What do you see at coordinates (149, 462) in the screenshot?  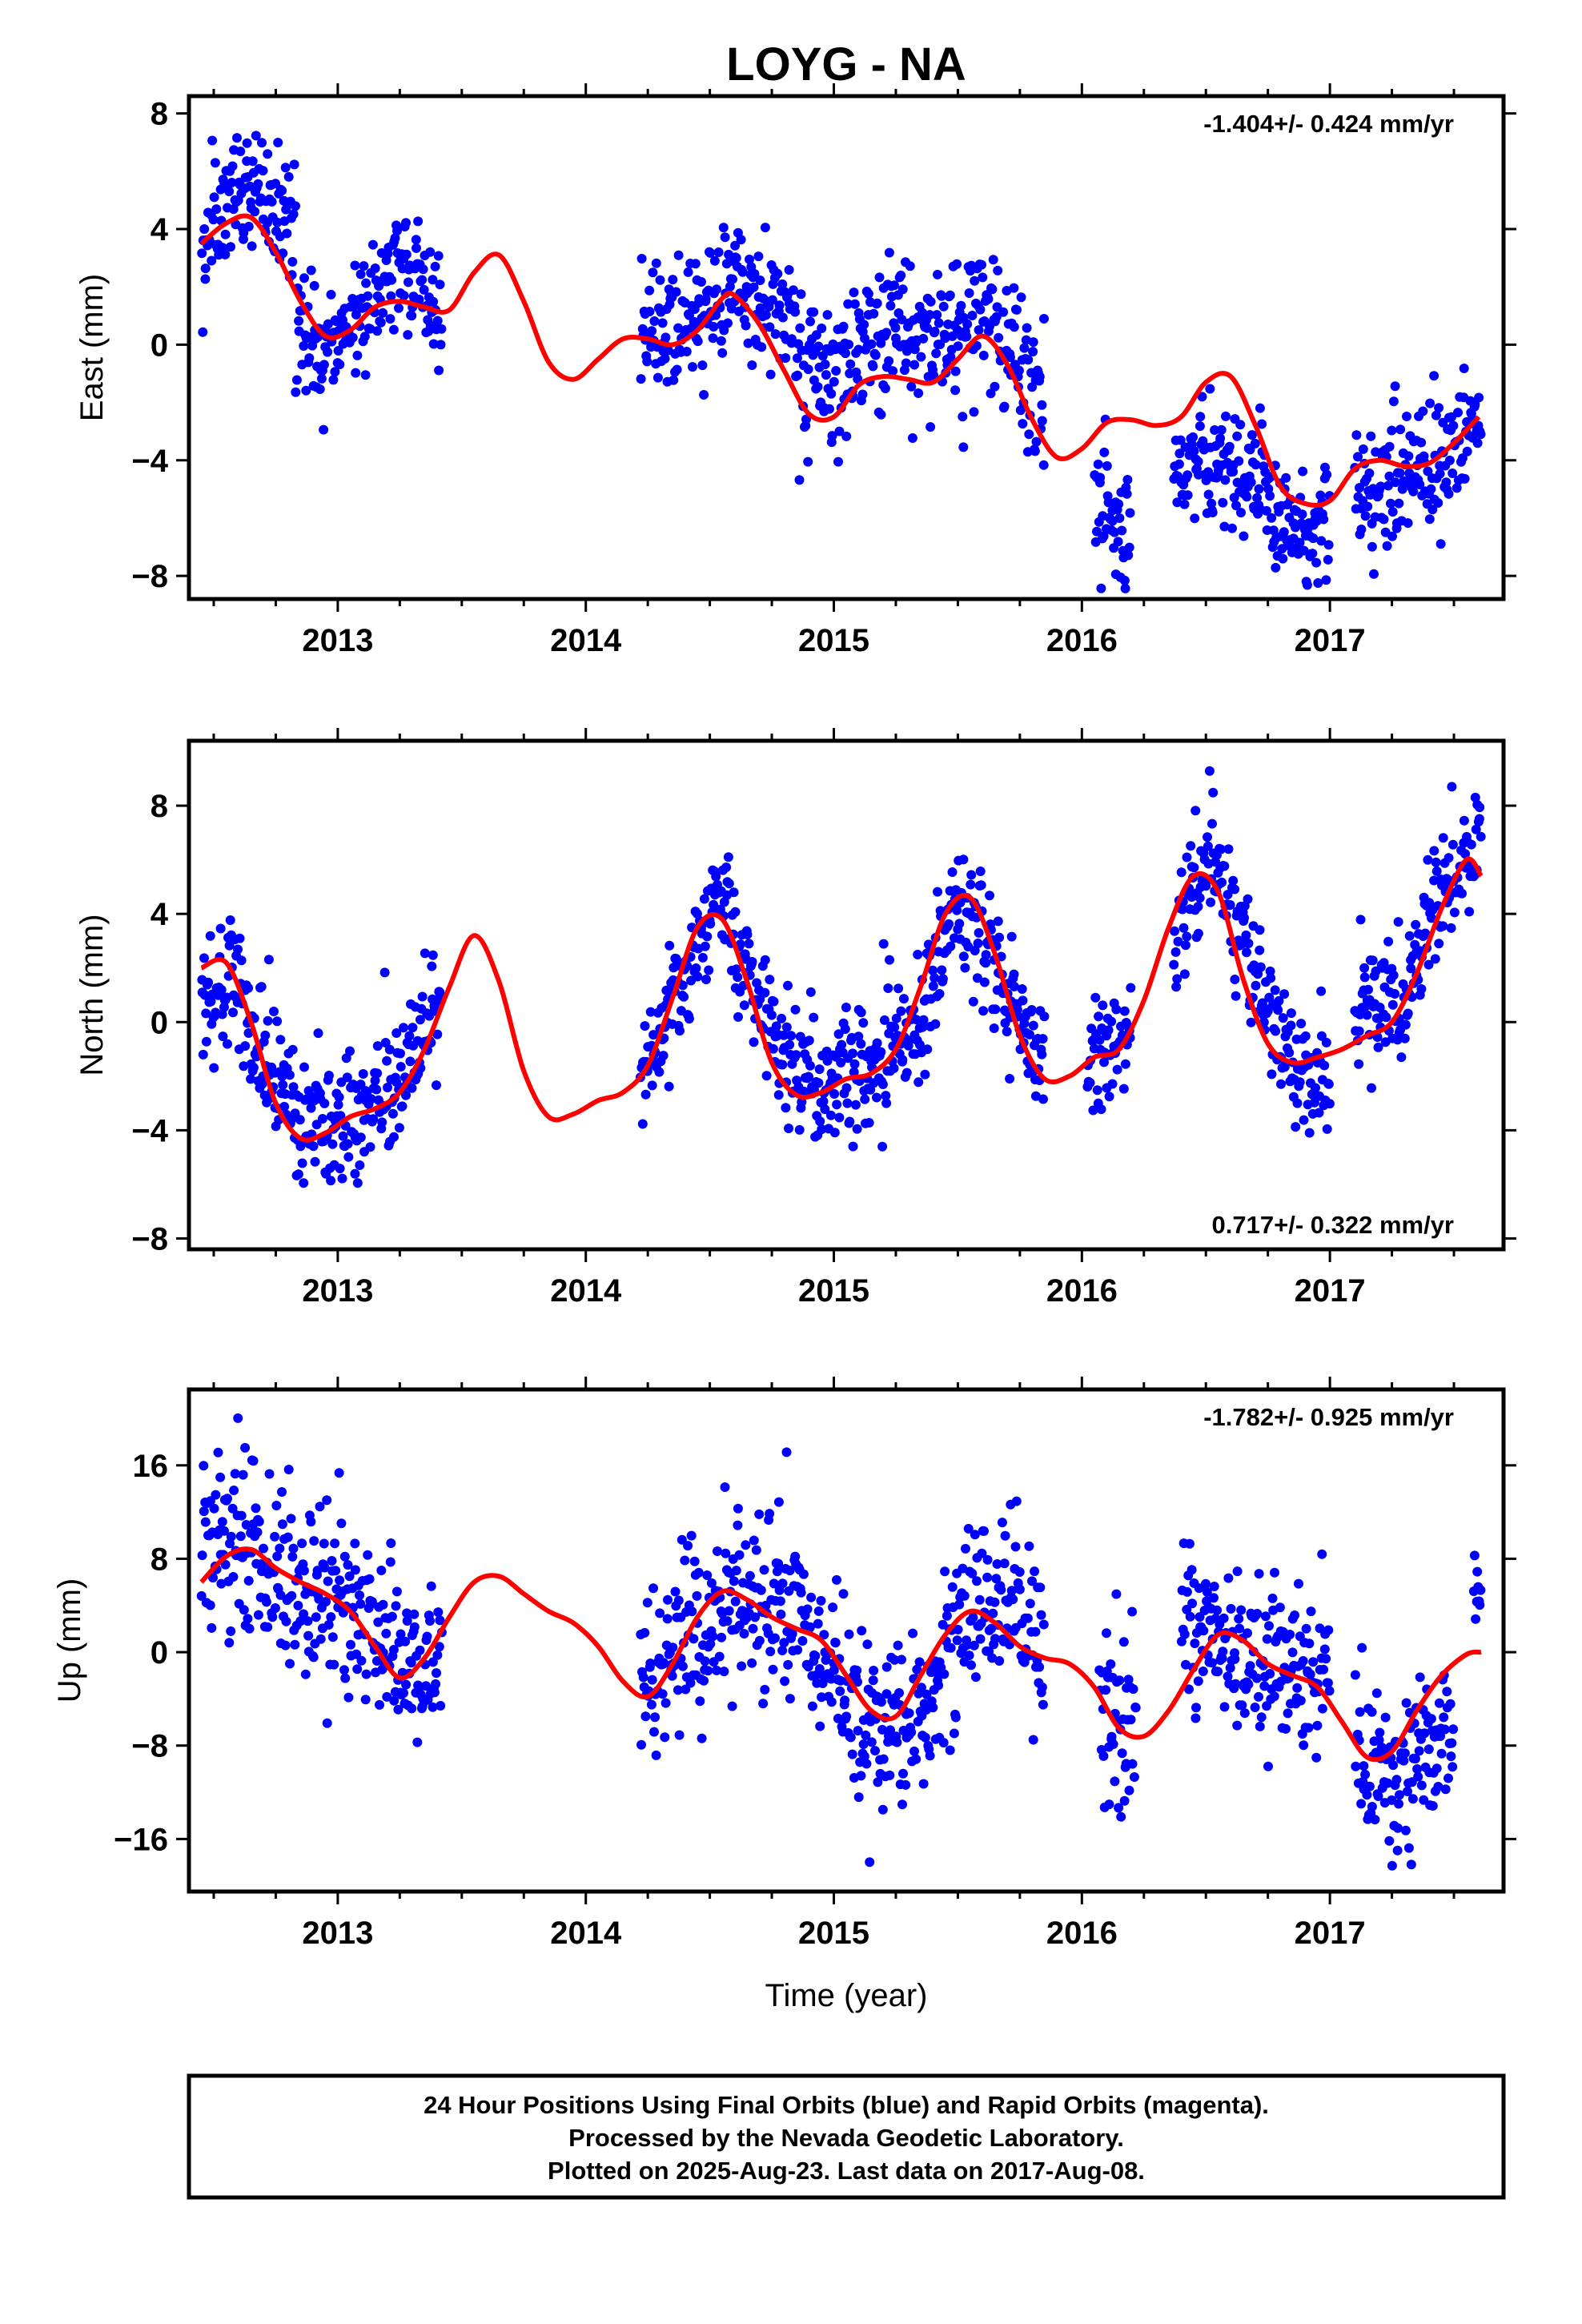 I see `east-y-tick-label: −4` at bounding box center [149, 462].